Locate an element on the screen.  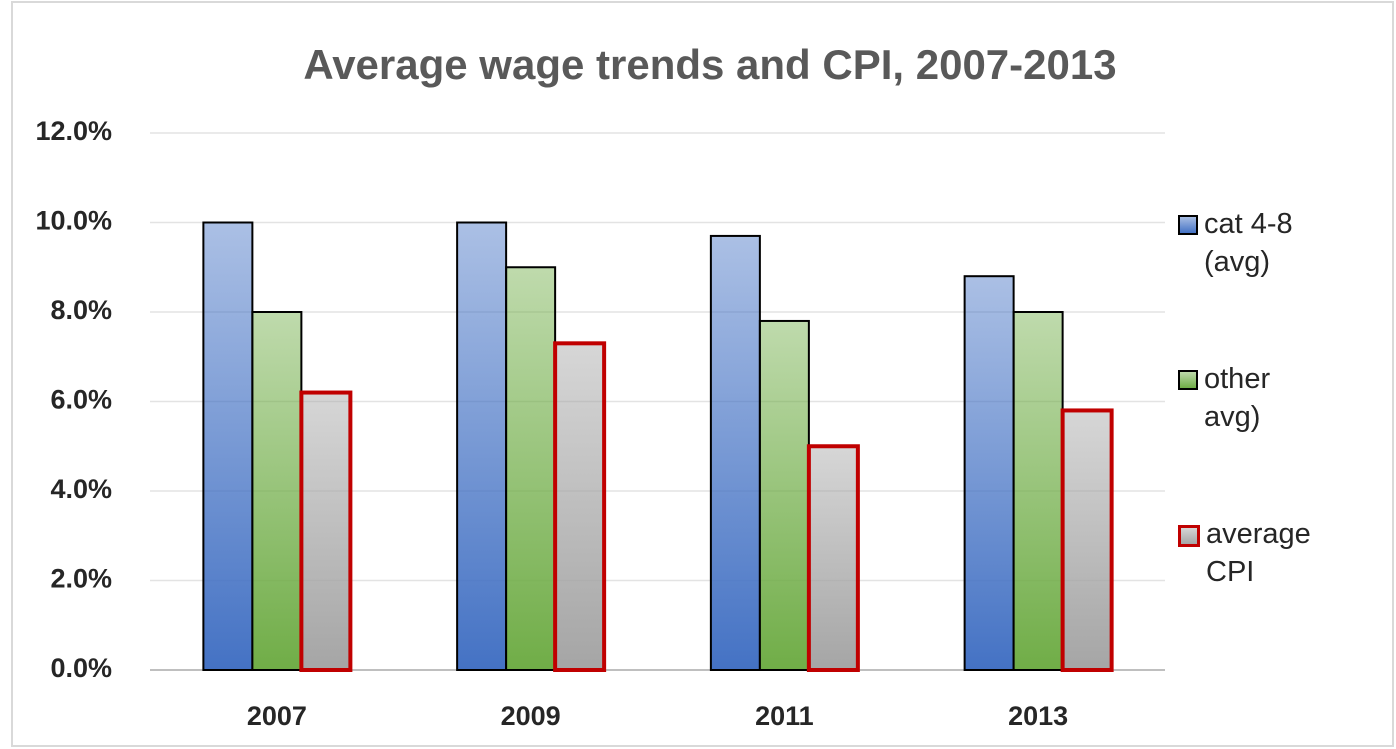
legend: cat 4-8 (avg) other avg) average CPI is located at coordinates (1278, 437).